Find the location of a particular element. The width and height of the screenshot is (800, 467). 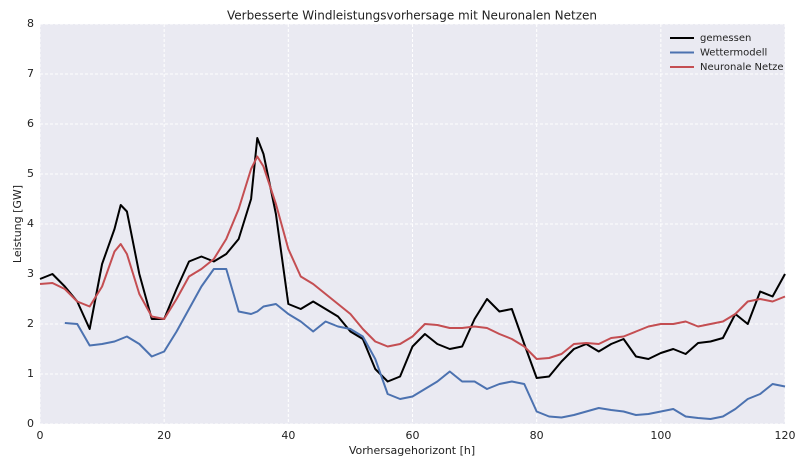

legend: gemessen Wettermodell Neuronale Netze is located at coordinates (727, 53).